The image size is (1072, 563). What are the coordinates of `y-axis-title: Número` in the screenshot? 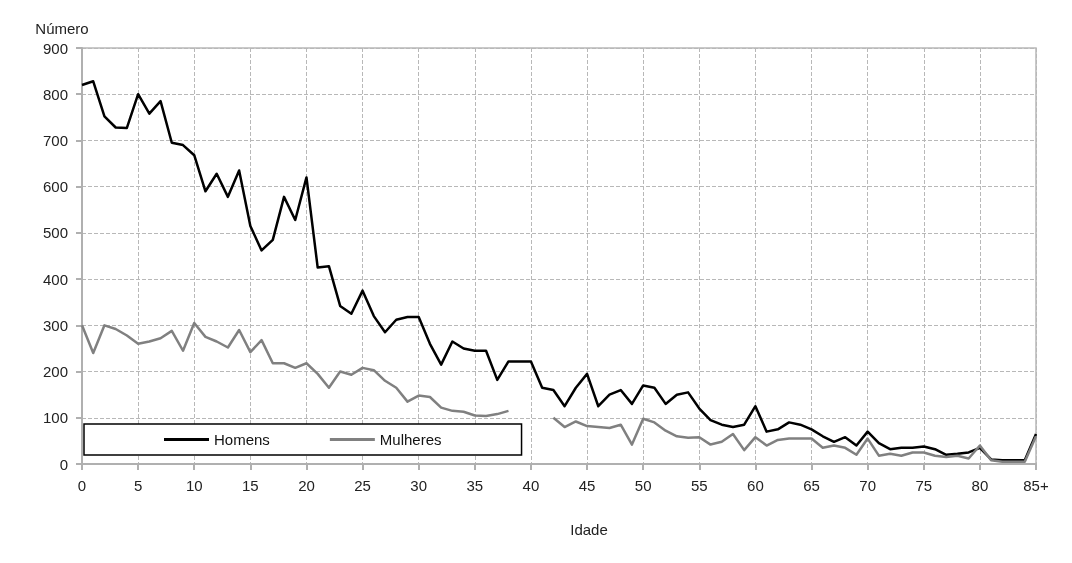 It's located at (62, 28).